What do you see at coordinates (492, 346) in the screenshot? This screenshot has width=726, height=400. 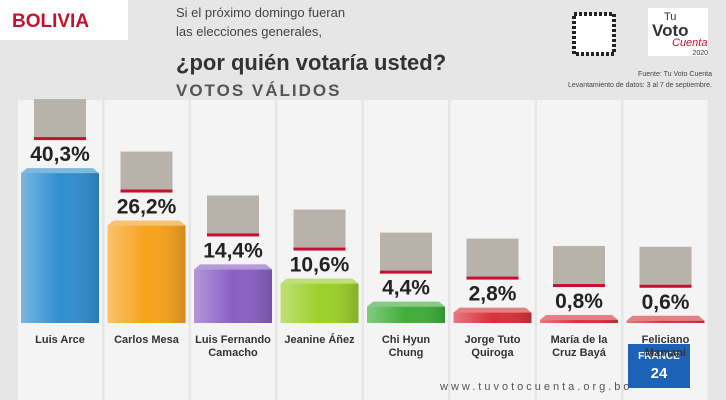 I see `x-tick-label: Jorge Tuto Quiroga` at bounding box center [492, 346].